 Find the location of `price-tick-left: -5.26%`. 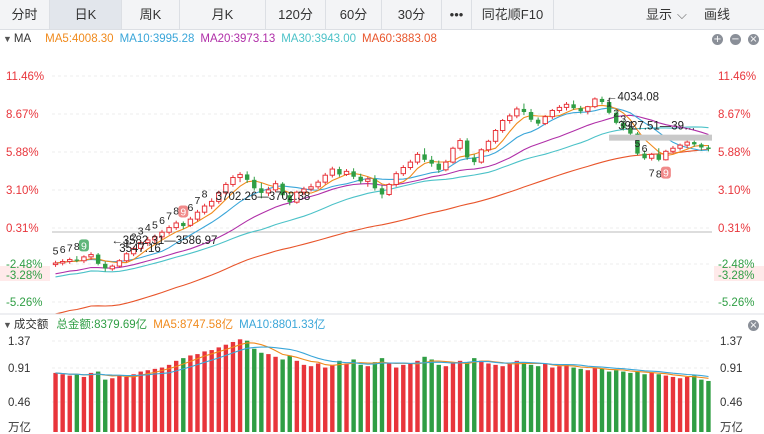

price-tick-left: -5.26% is located at coordinates (24, 303).